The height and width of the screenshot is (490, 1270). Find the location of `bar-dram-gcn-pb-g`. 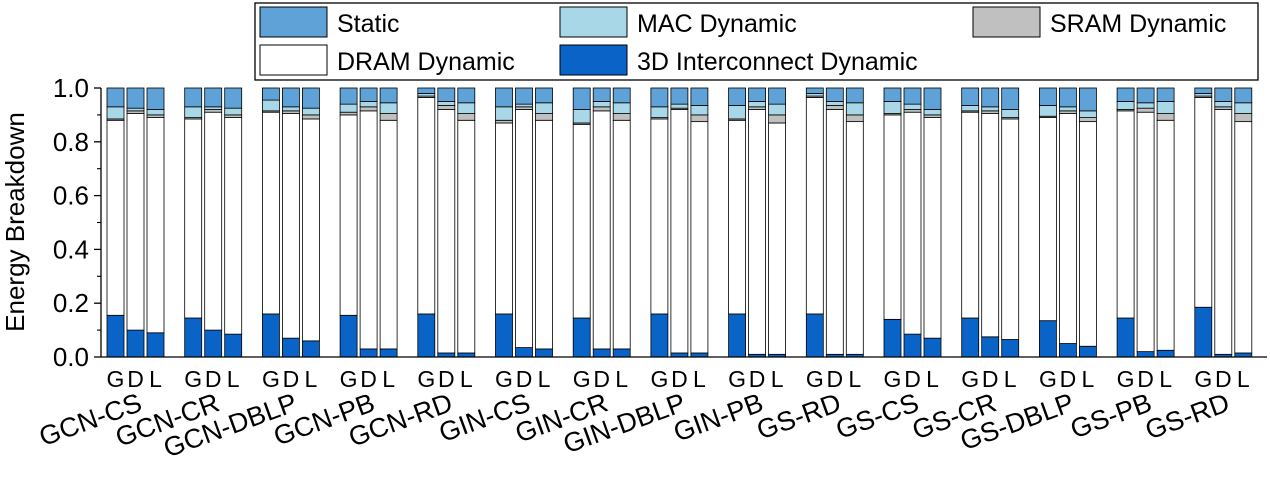

bar-dram-gcn-pb-g is located at coordinates (348, 215).